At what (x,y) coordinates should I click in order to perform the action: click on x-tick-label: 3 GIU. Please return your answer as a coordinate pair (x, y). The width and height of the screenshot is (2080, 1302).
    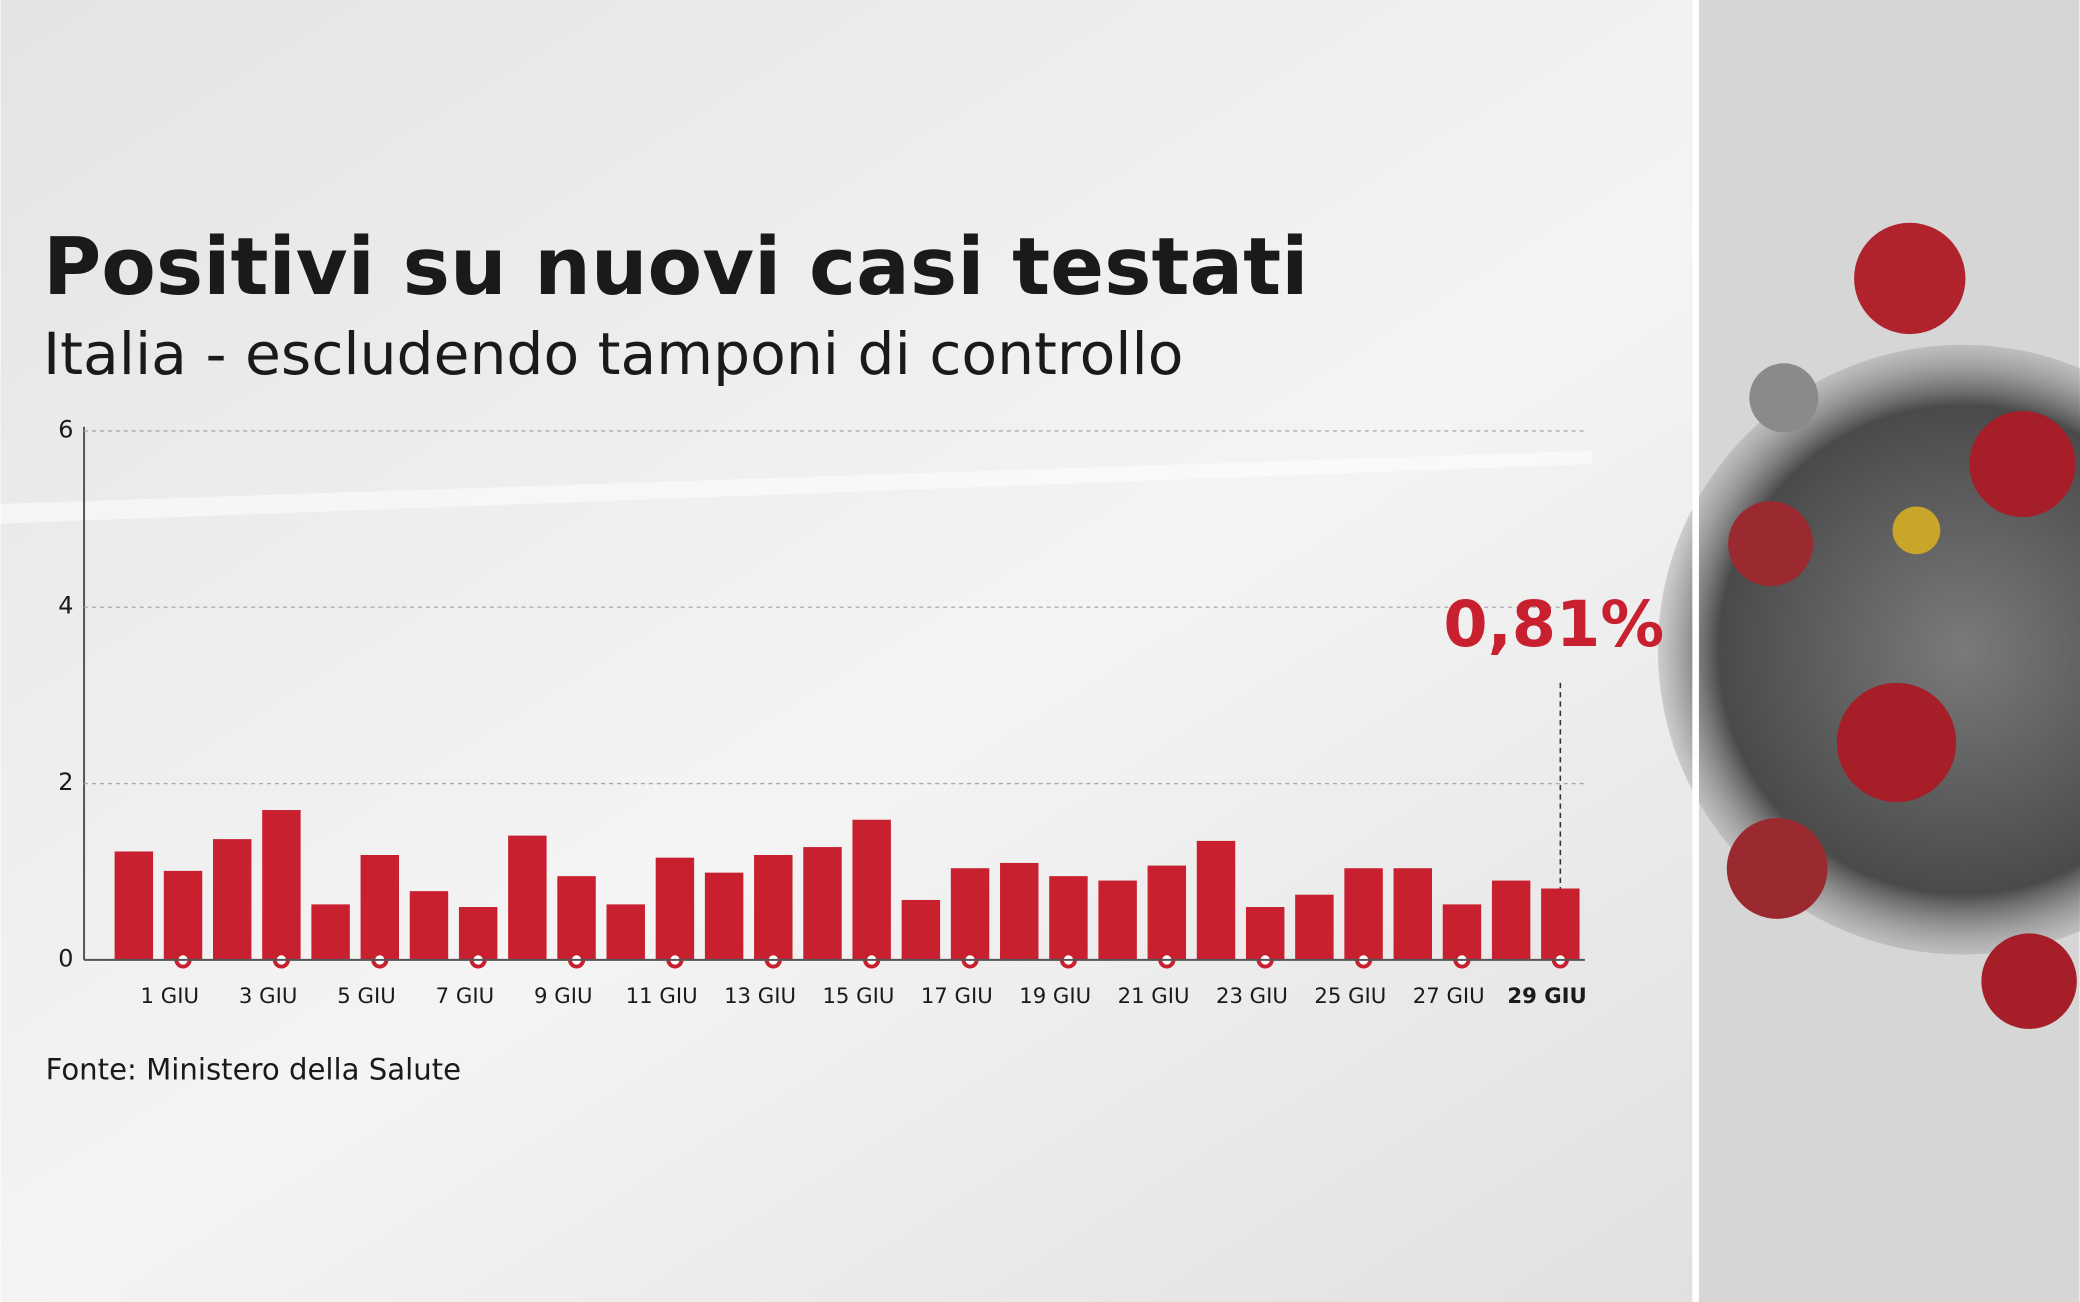
    Looking at the image, I should click on (268, 996).